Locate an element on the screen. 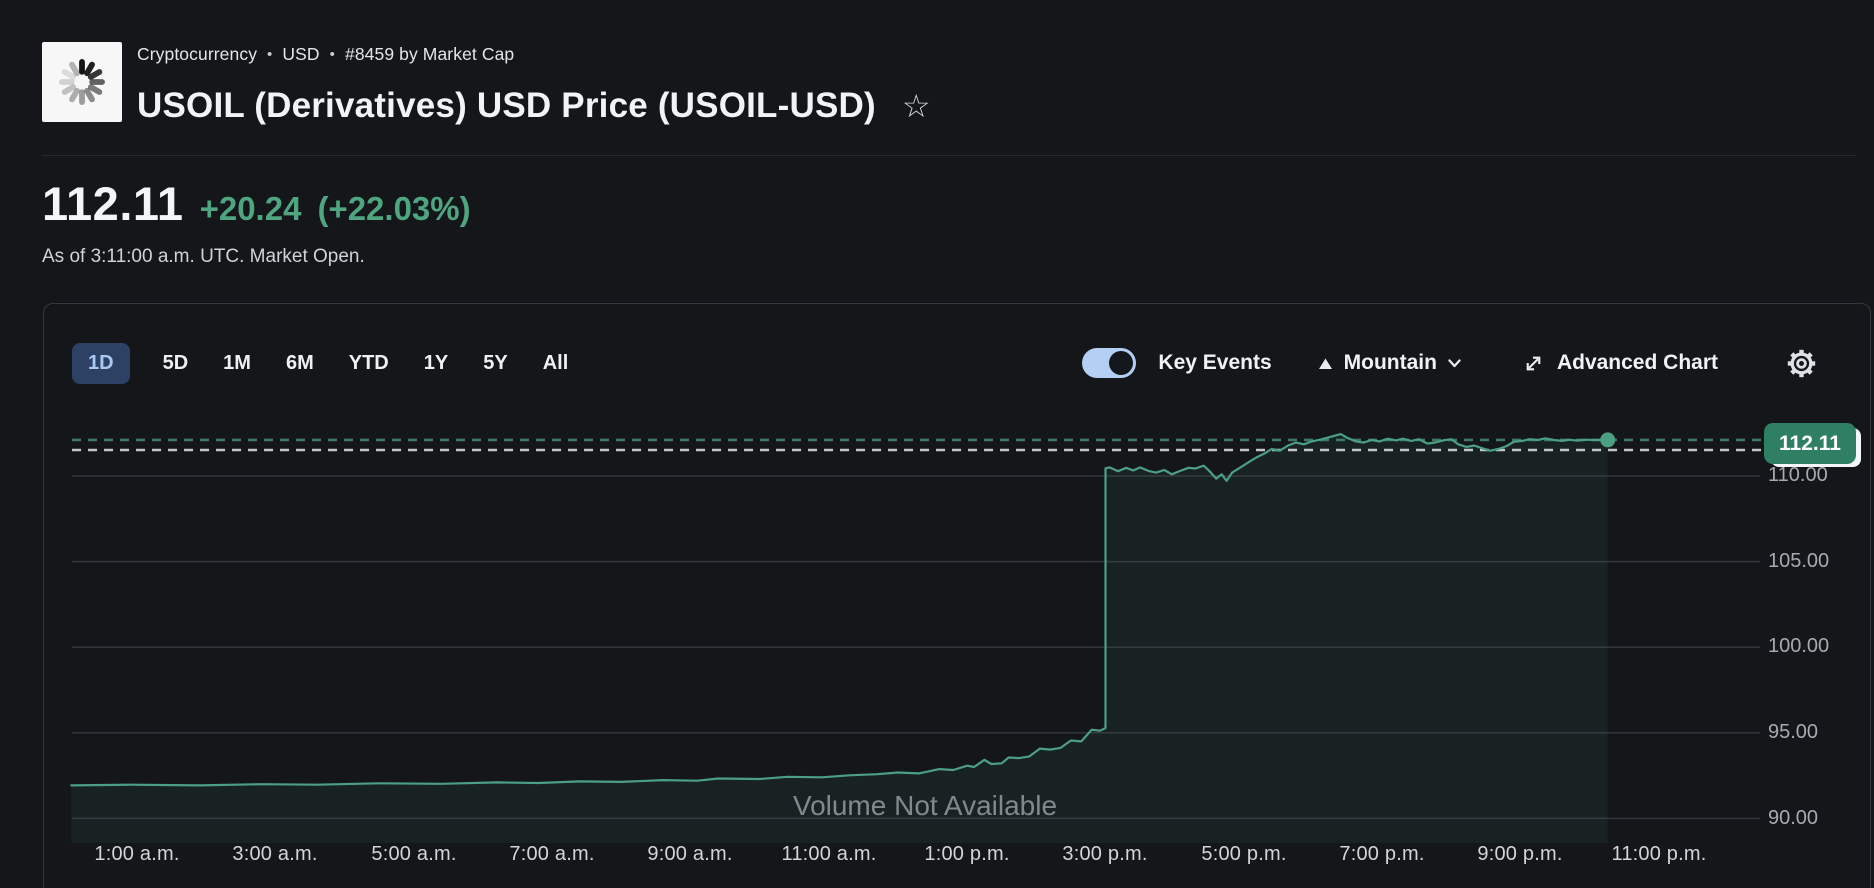  advanced-chart-label: Advanced Chart is located at coordinates (1637, 362).